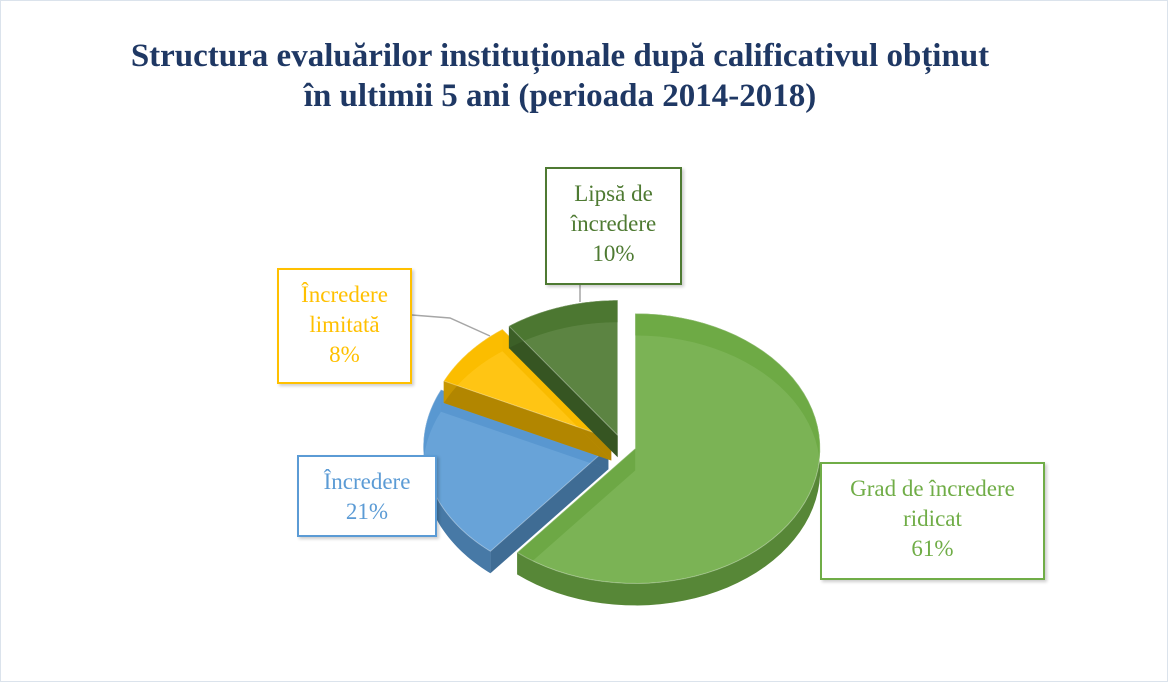 Image resolution: width=1168 pixels, height=682 pixels. What do you see at coordinates (932, 503) in the screenshot?
I see `label-category: Grad de încredere ridicat` at bounding box center [932, 503].